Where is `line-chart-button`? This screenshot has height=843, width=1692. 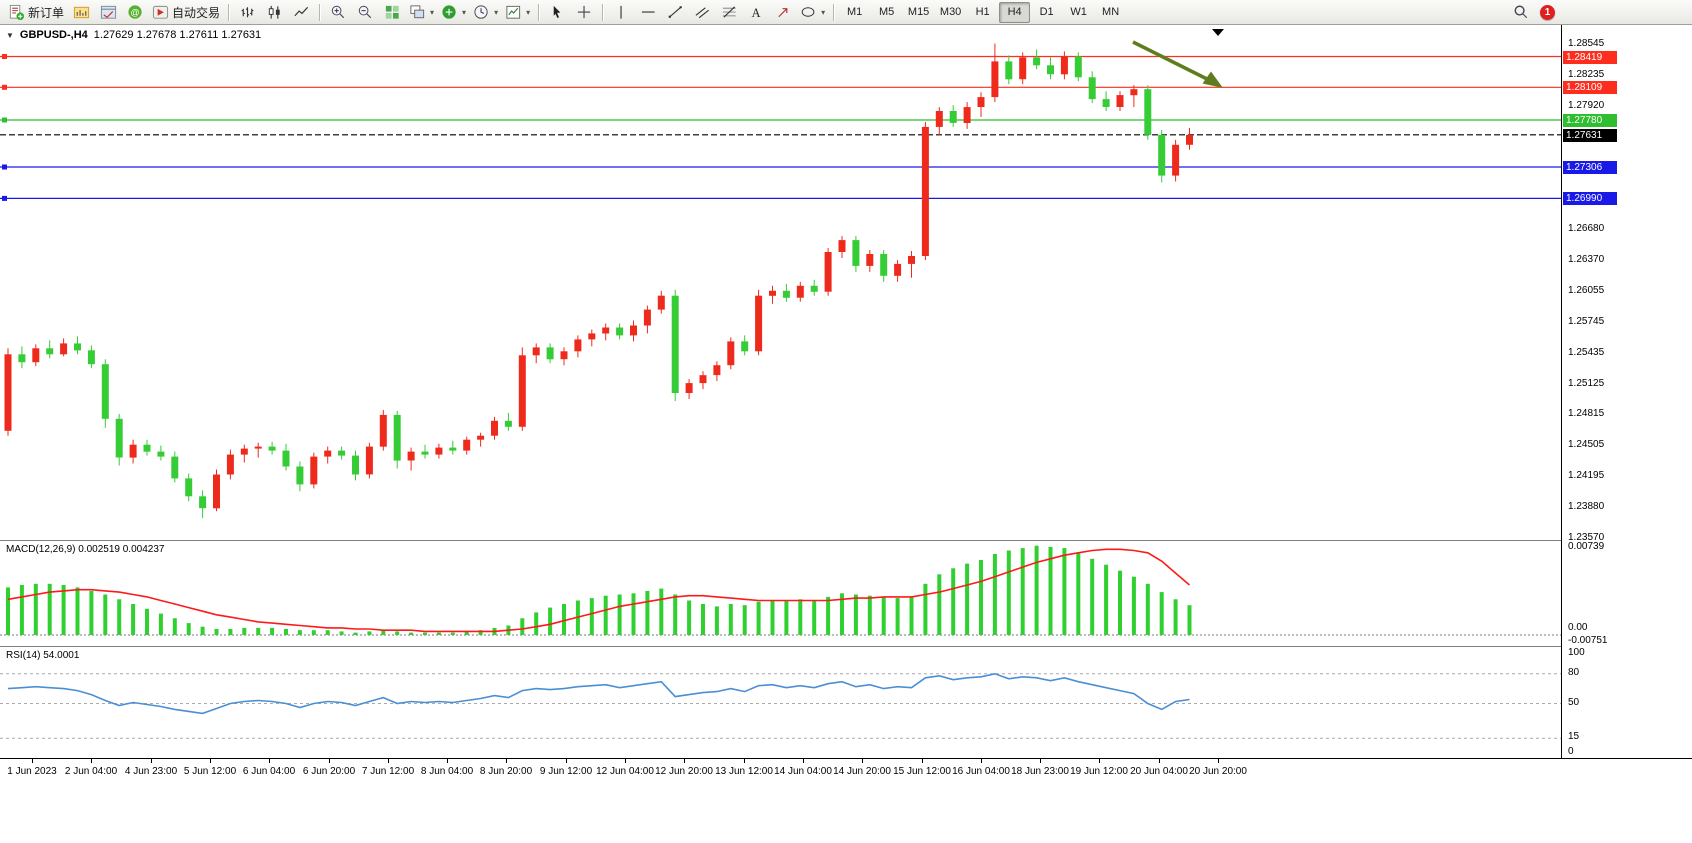
line-chart-button is located at coordinates (301, 12).